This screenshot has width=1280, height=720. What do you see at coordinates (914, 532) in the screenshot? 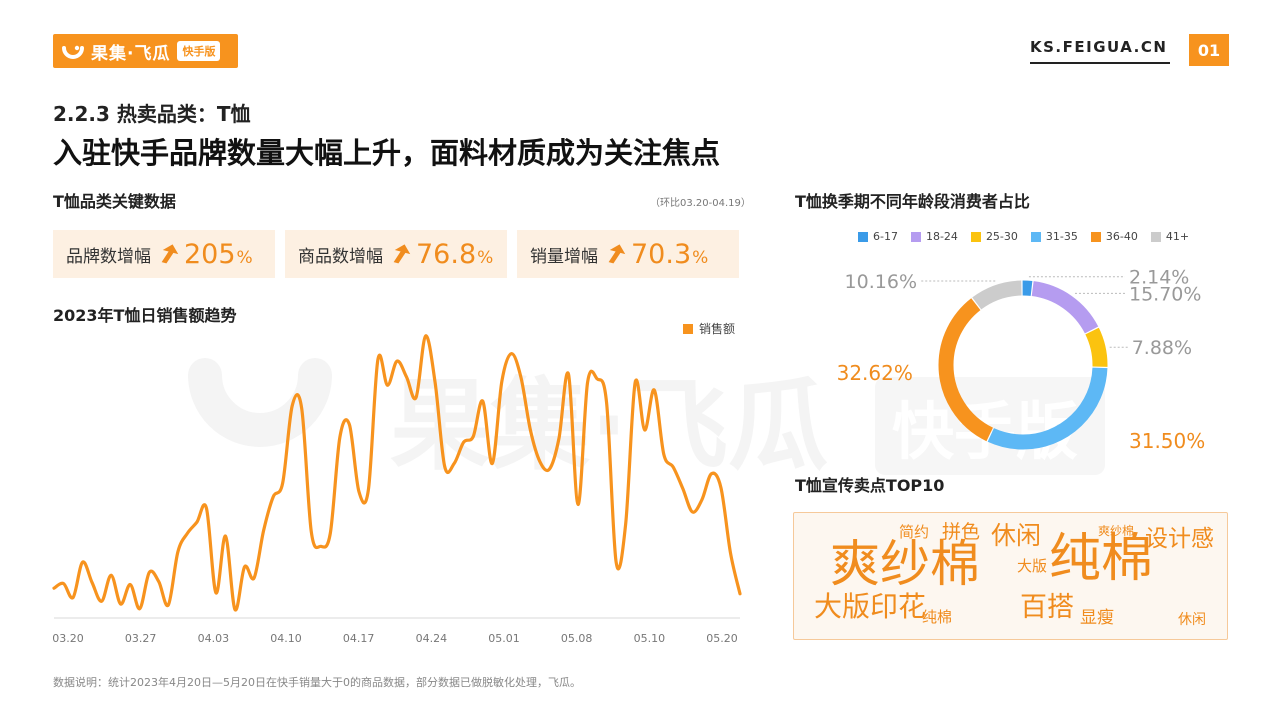
I see `cloud-word: 简约` at bounding box center [914, 532].